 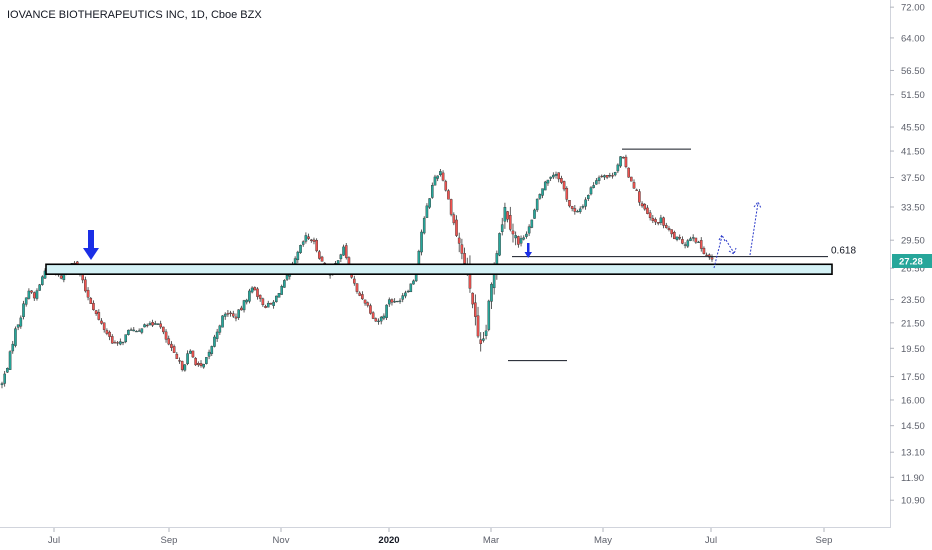 I want to click on time-axis: Jul Sep Nov 2020 Mar May Jul Sep, so click(x=445, y=537).